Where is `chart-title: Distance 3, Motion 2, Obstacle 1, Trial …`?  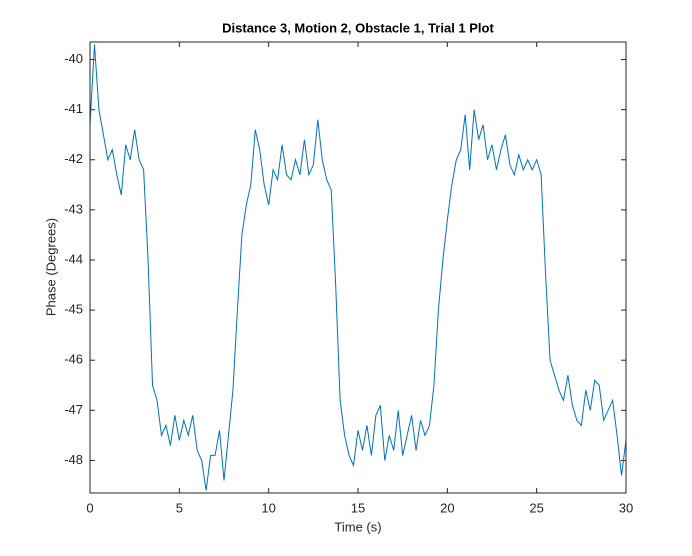
chart-title: Distance 3, Motion 2, Obstacle 1, Trial … is located at coordinates (358, 27).